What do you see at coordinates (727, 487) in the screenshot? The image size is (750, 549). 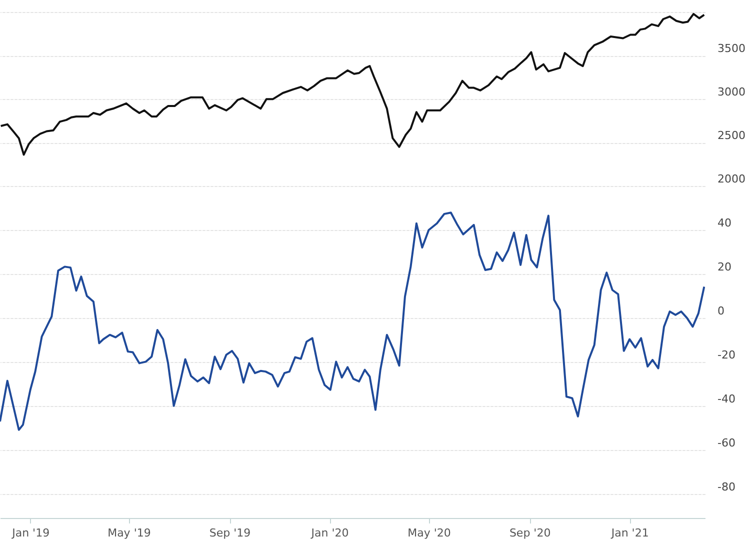 I see `y-tick-label: -80` at bounding box center [727, 487].